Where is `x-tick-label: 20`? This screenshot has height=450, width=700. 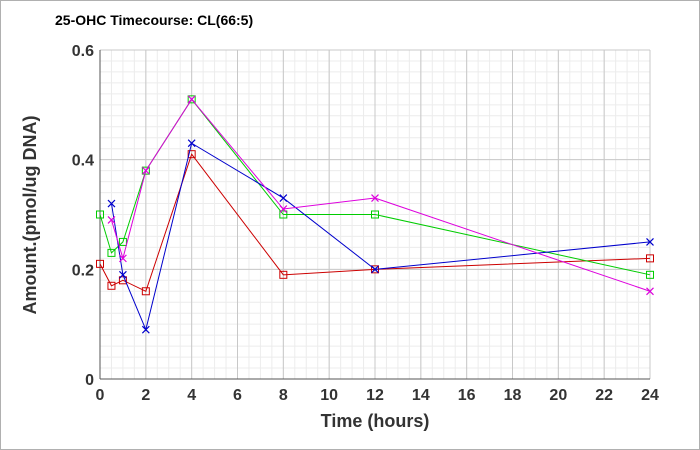
x-tick-label: 20 is located at coordinates (558, 395).